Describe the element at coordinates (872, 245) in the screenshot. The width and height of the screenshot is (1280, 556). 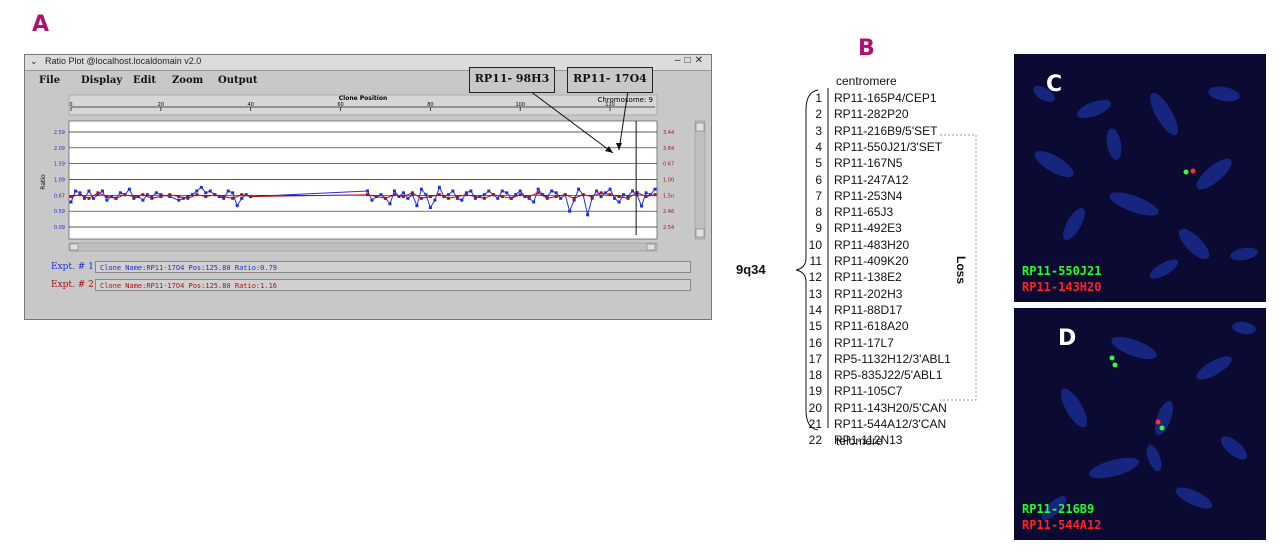
I see `clone-name: RP11-483H20` at that location.